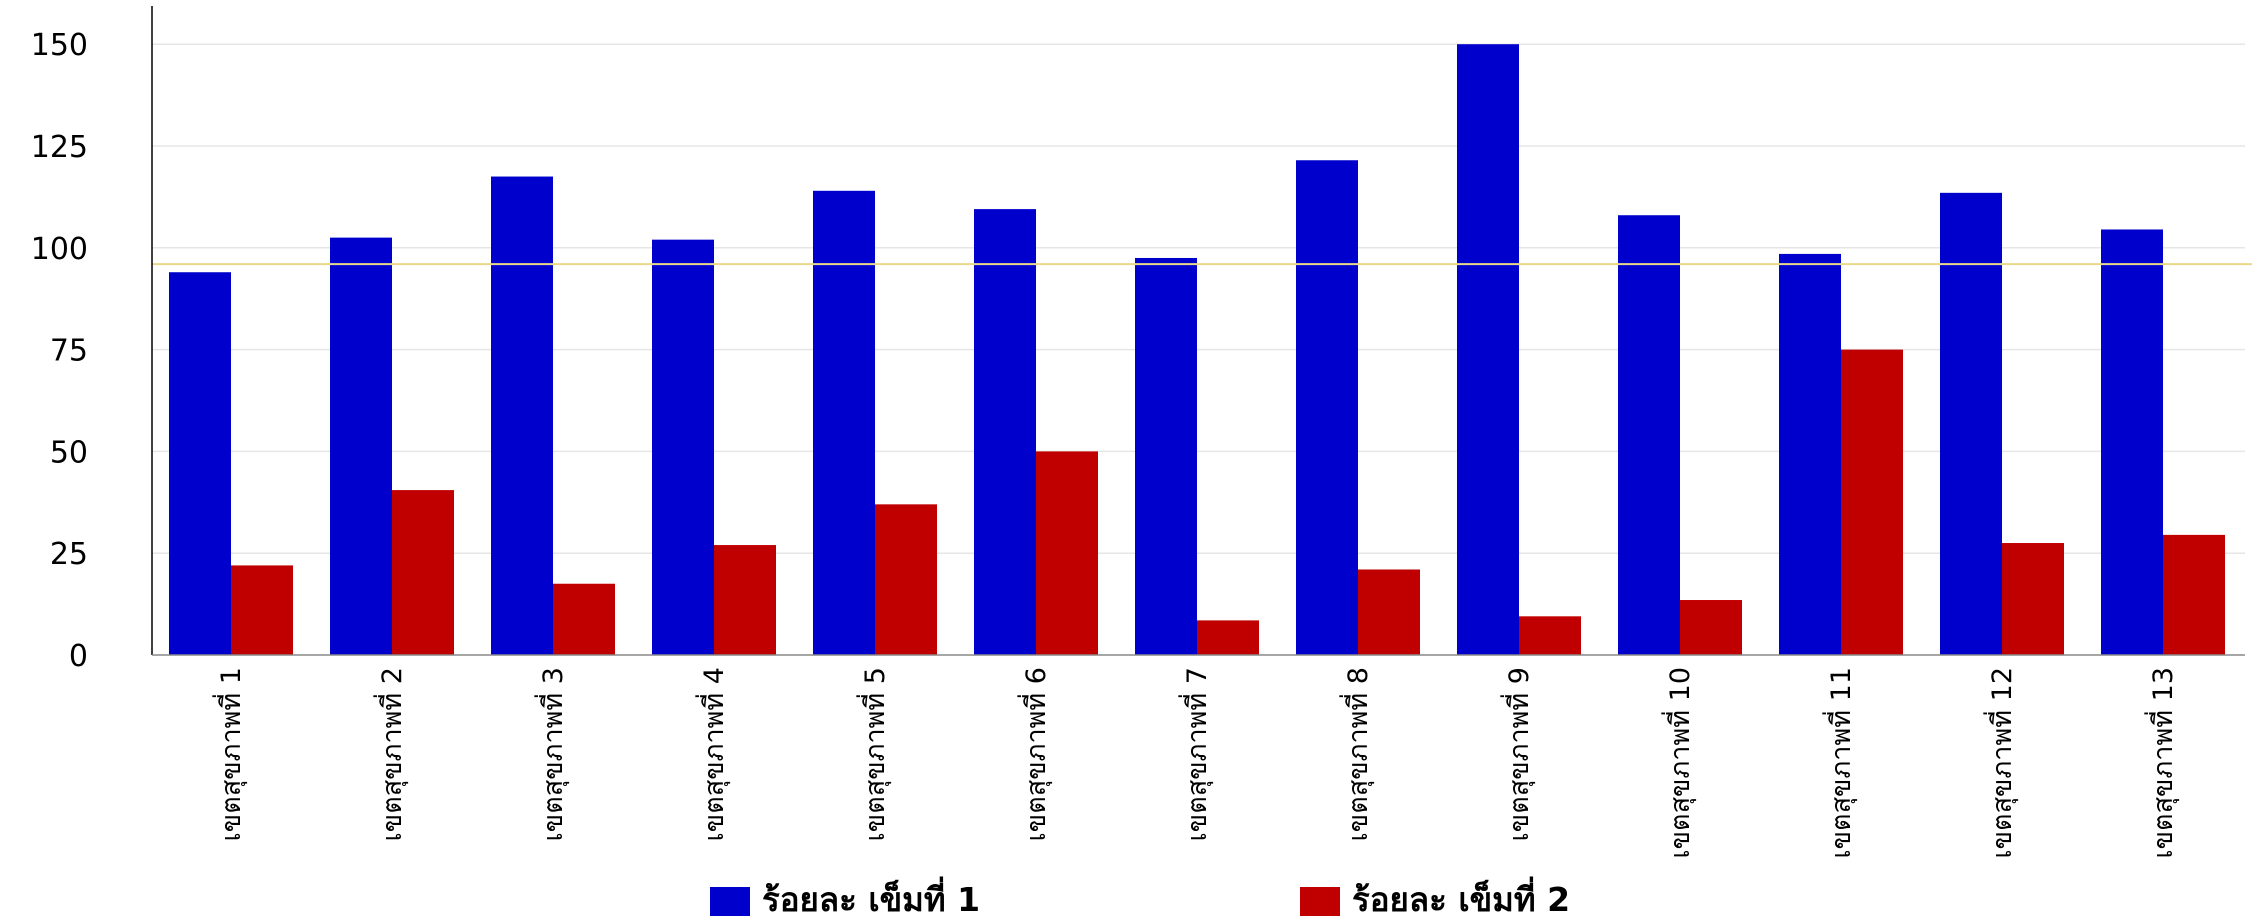 This screenshot has width=2252, height=919. What do you see at coordinates (1840, 763) in the screenshot?
I see `x-category-label: เขตสุขภาพที่ 11` at bounding box center [1840, 763].